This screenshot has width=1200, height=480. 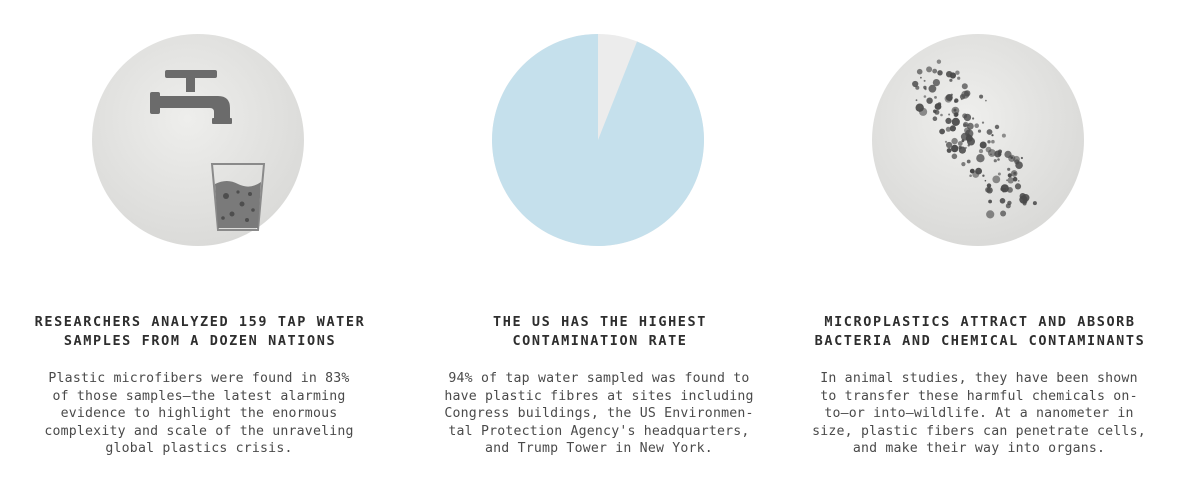 I want to click on body-line: and Trump Tower in New York., so click(x=599, y=448).